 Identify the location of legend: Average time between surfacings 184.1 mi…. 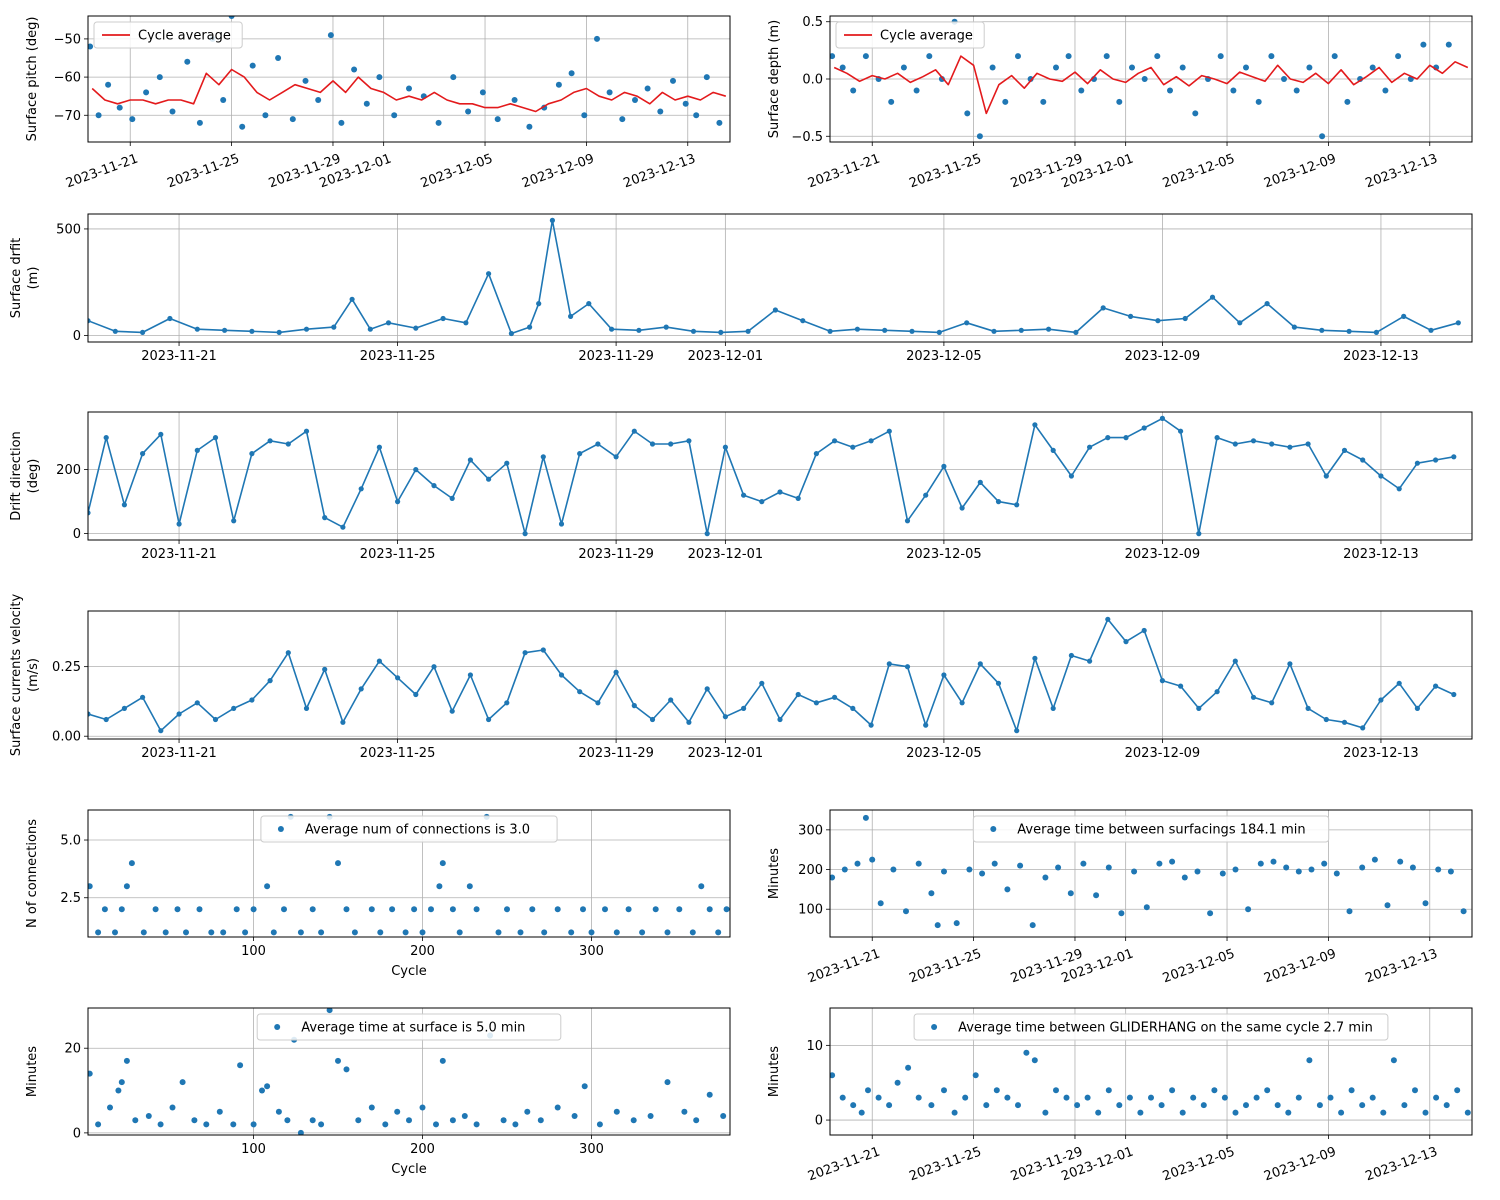
(1151, 829).